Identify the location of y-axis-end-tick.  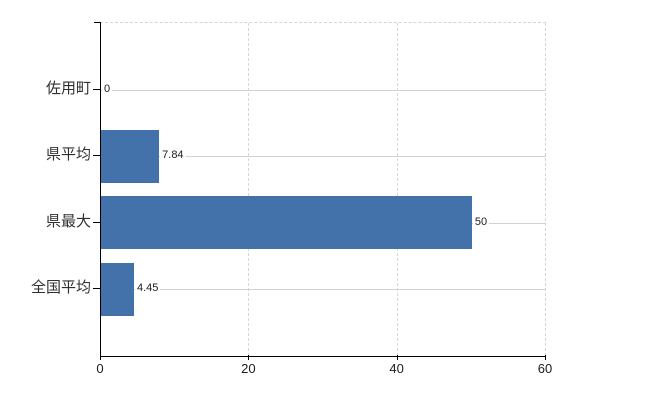
(97, 22).